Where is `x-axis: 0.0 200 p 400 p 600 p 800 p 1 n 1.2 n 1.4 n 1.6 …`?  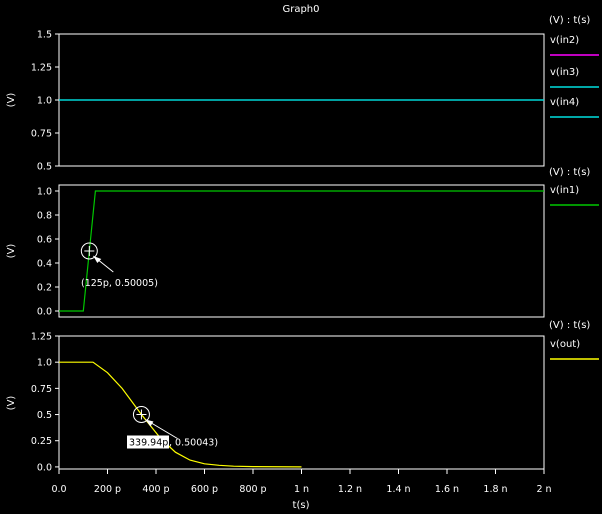
x-axis: 0.0 200 p 400 p 600 p 800 p 1 n 1.2 n 1.4 n 1.6 … is located at coordinates (301, 482).